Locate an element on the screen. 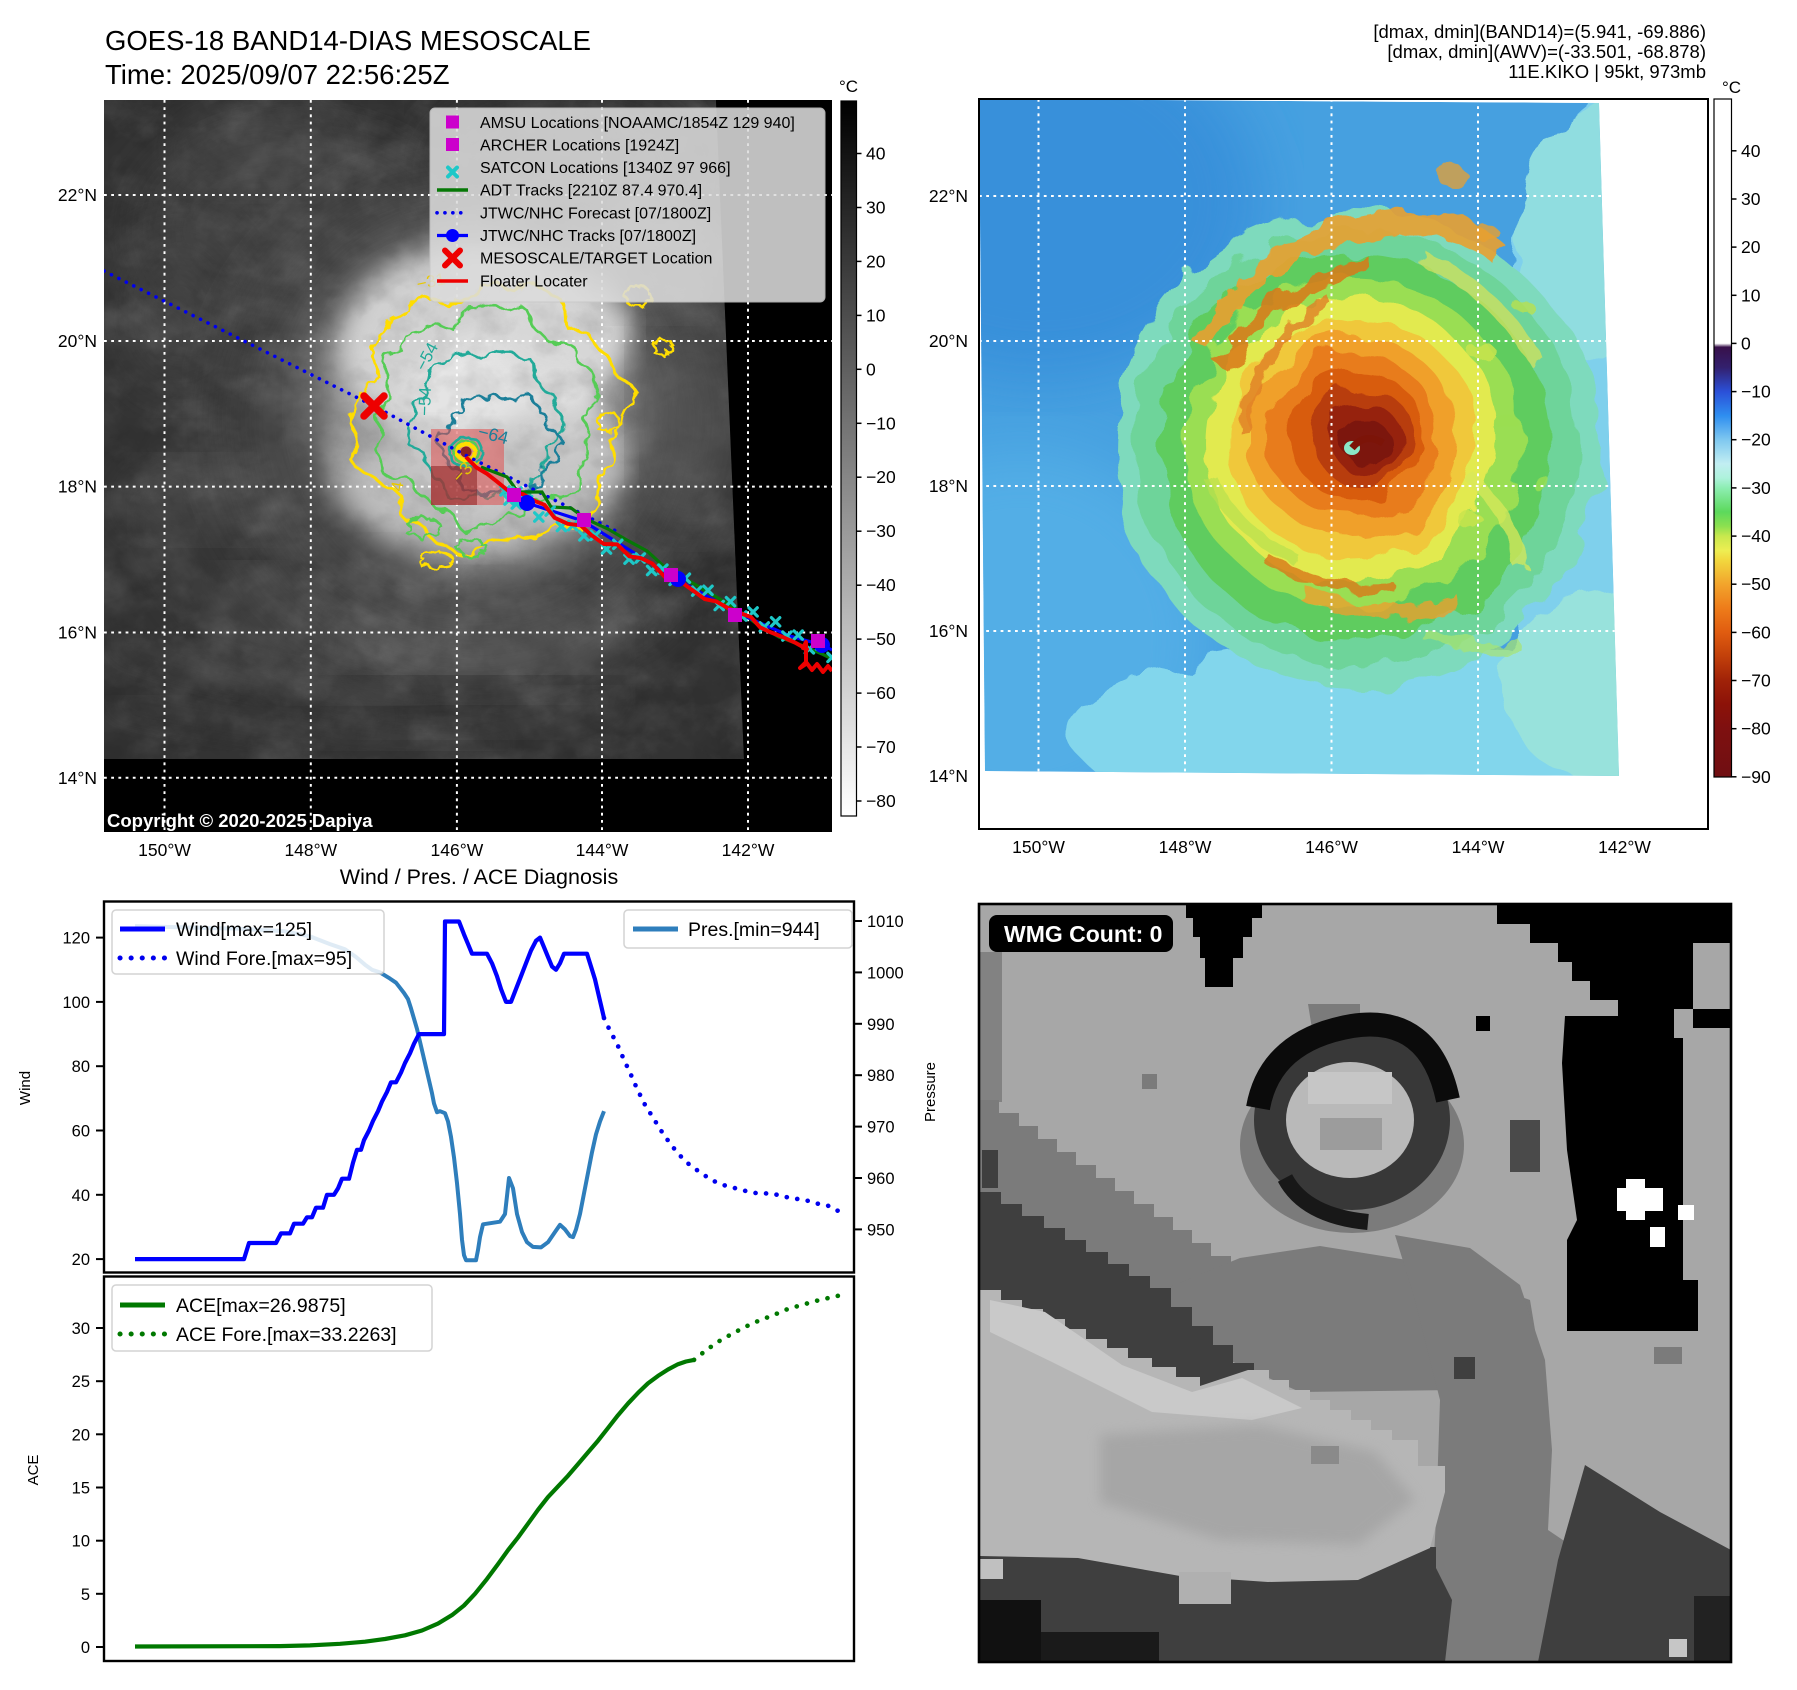 The image size is (1797, 1690). svg-text: 1000 is located at coordinates (885, 973).